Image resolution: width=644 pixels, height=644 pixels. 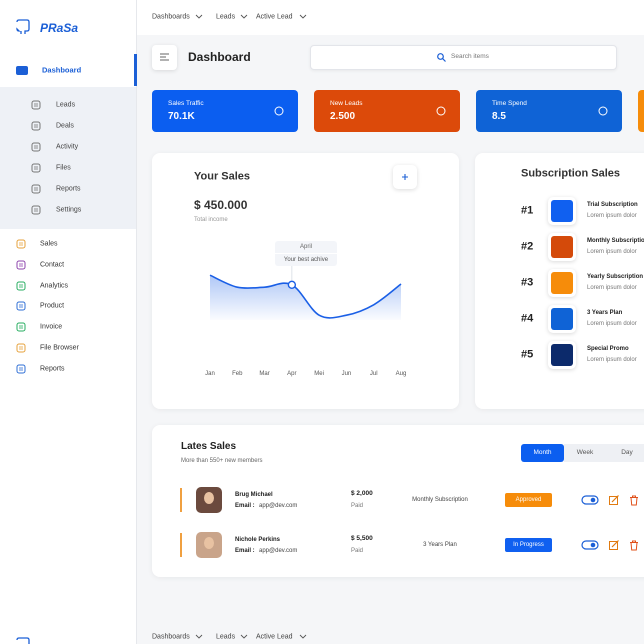 What do you see at coordinates (527, 318) in the screenshot?
I see `rank: #4` at bounding box center [527, 318].